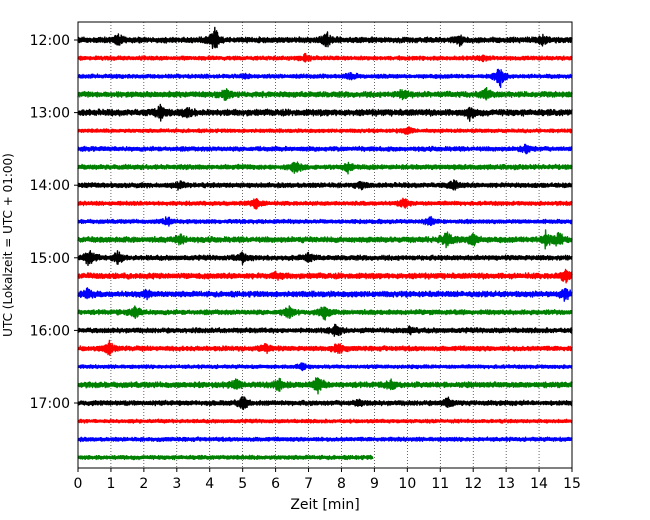 This screenshot has width=650, height=520. I want to click on x-tick-label: 9, so click(374, 484).